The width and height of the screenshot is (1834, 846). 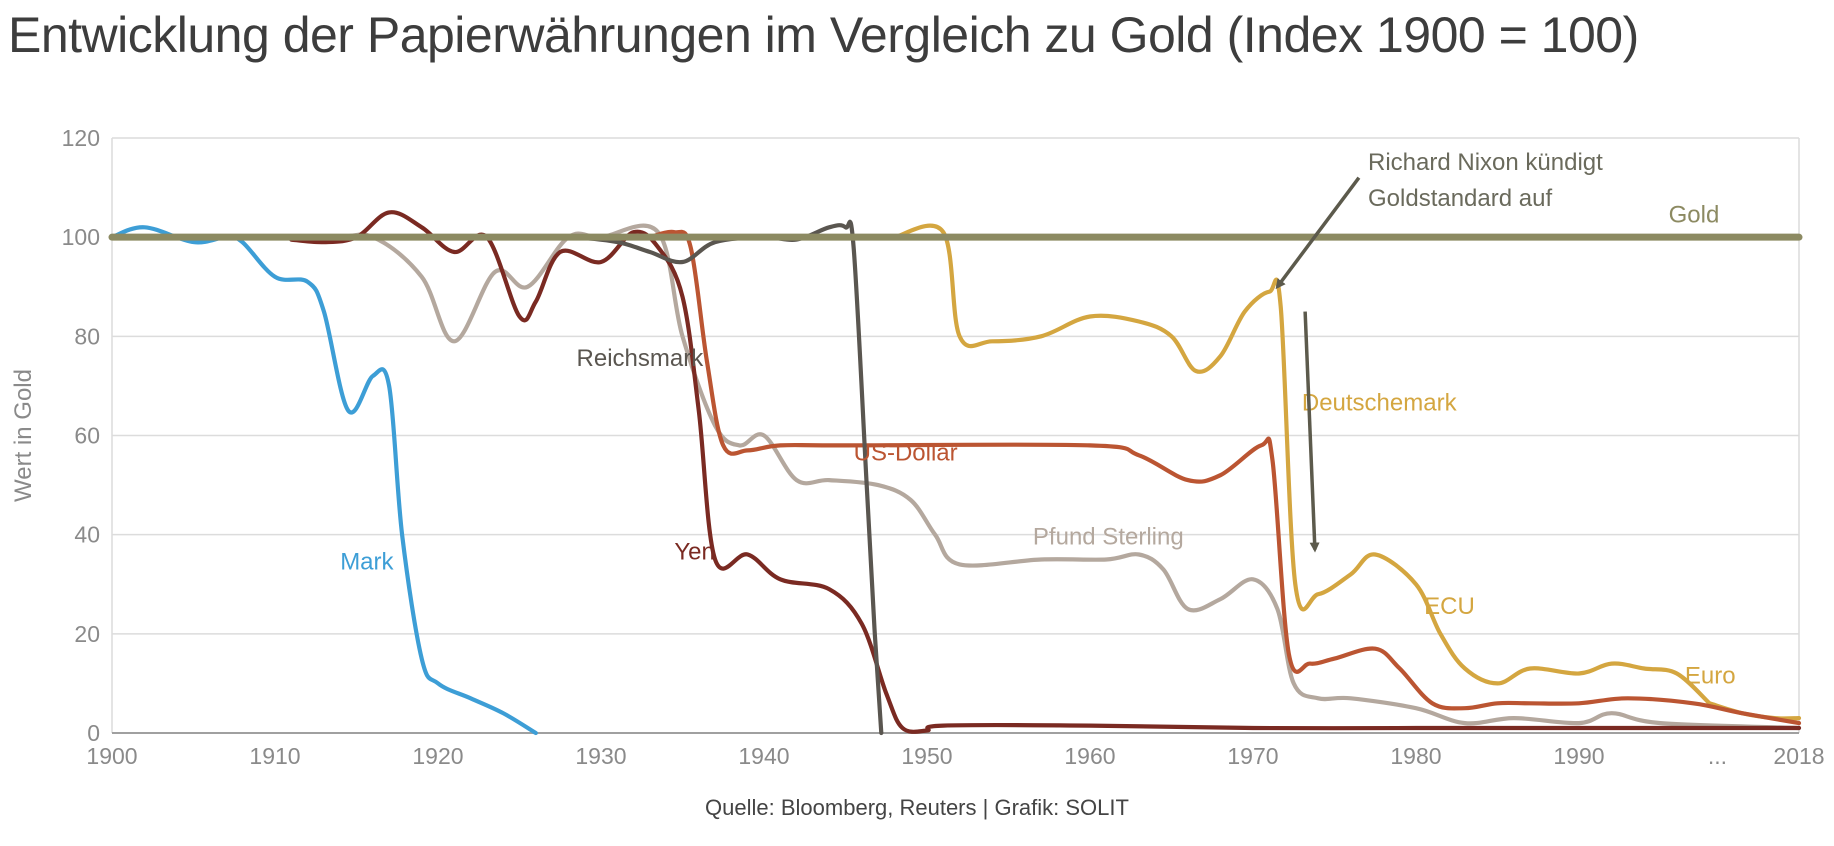 I want to click on x-tick-label: 1950, so click(x=926, y=756).